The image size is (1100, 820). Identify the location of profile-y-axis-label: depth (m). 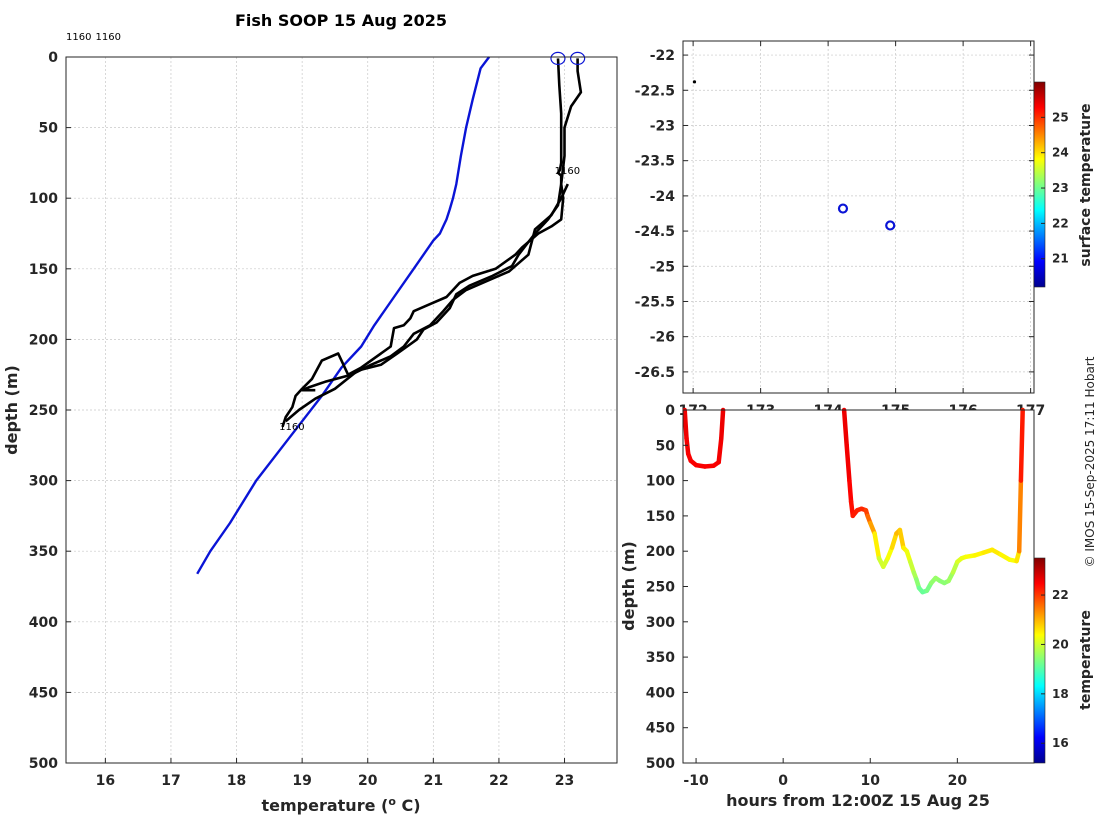
(11, 410).